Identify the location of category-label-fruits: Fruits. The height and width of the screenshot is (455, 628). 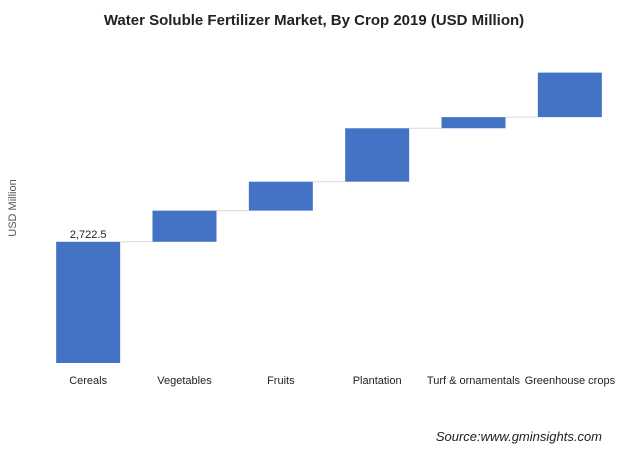
(281, 381).